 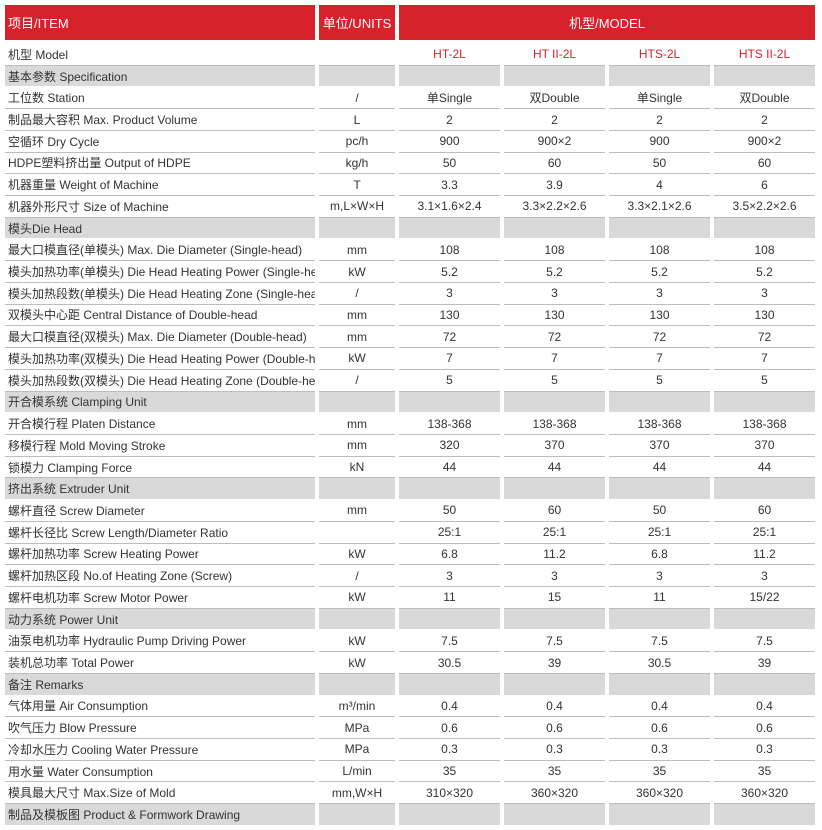 I want to click on section-label: 动力系统 Power Unit, so click(x=160, y=619).